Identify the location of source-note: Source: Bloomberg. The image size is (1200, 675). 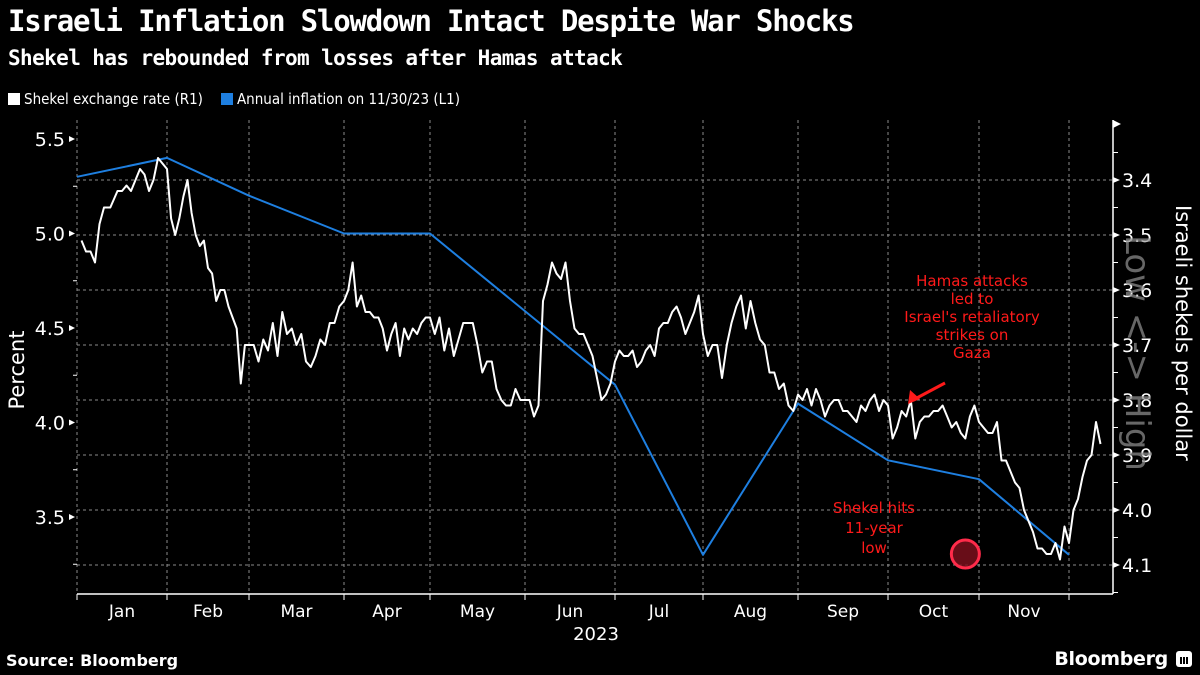
(92, 660).